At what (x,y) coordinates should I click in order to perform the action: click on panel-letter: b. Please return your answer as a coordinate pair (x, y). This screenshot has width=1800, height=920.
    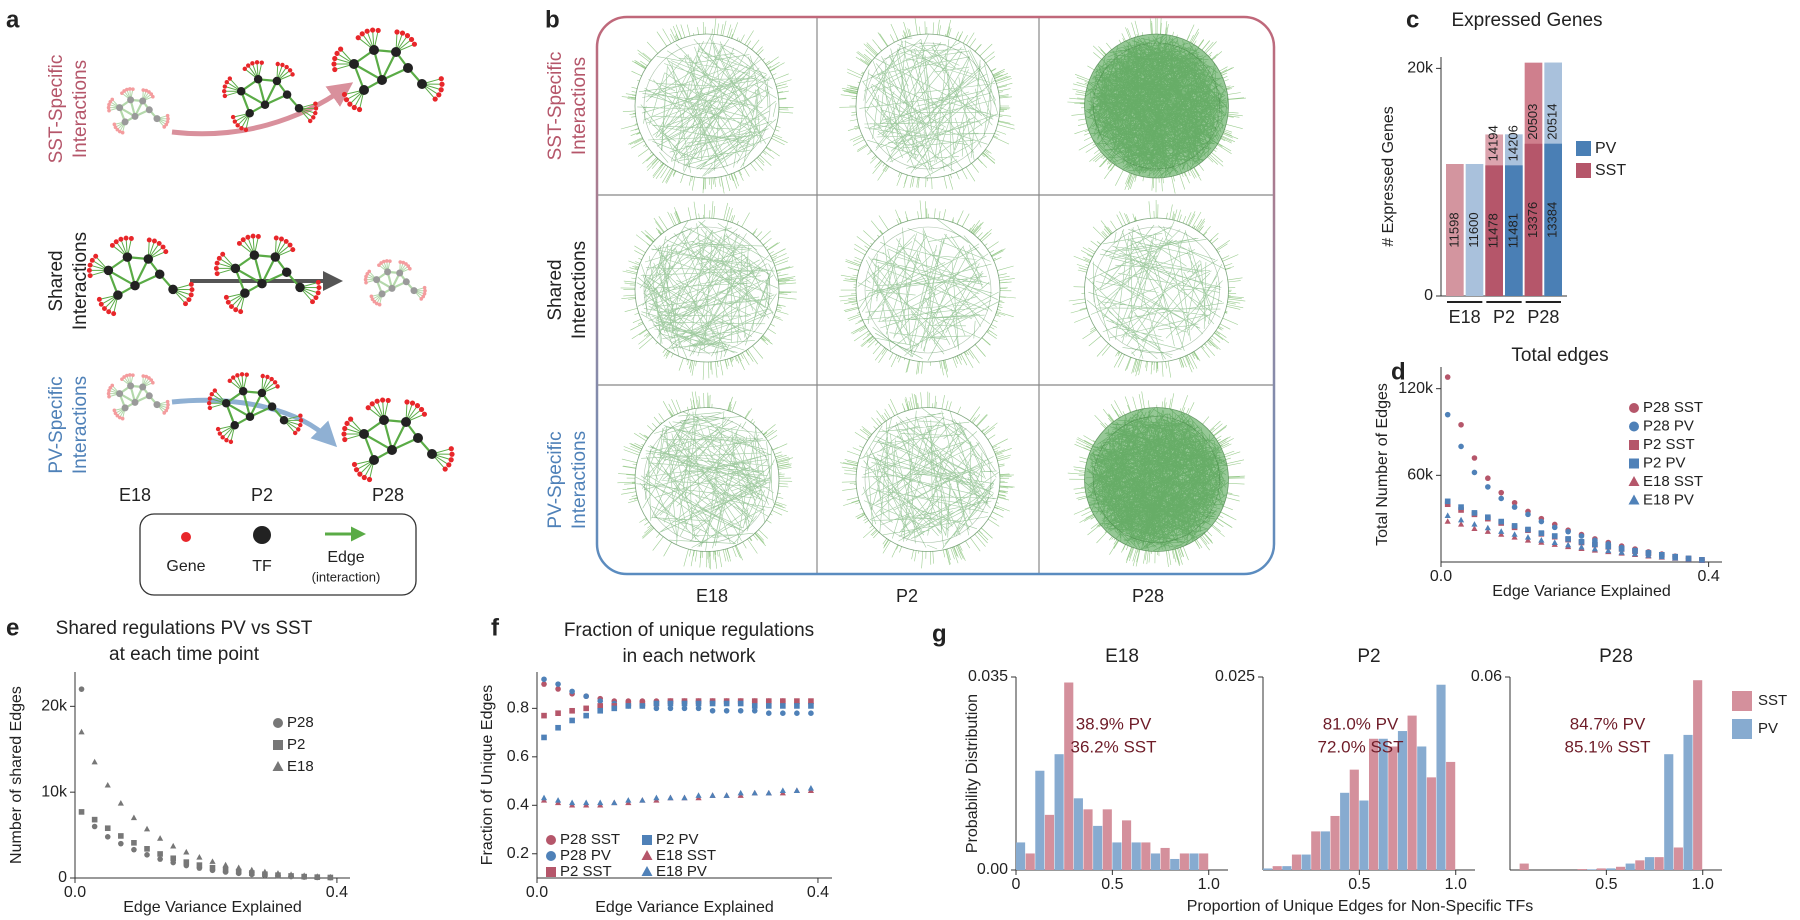
    Looking at the image, I should click on (552, 19).